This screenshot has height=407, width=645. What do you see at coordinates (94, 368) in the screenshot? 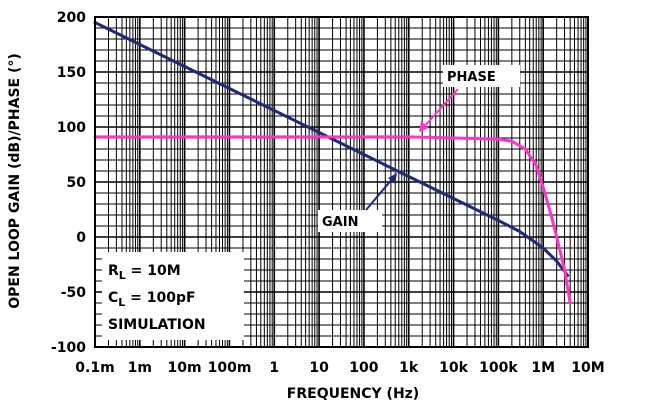
I see `x-tick-label: 0.1m` at bounding box center [94, 368].